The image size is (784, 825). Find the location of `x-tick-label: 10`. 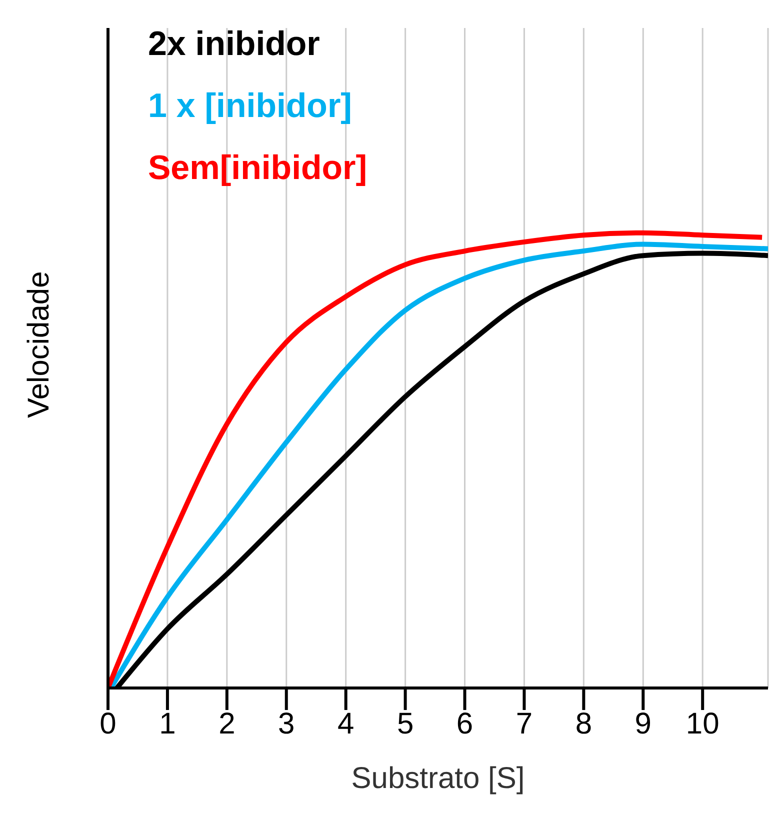

x-tick-label: 10 is located at coordinates (703, 723).